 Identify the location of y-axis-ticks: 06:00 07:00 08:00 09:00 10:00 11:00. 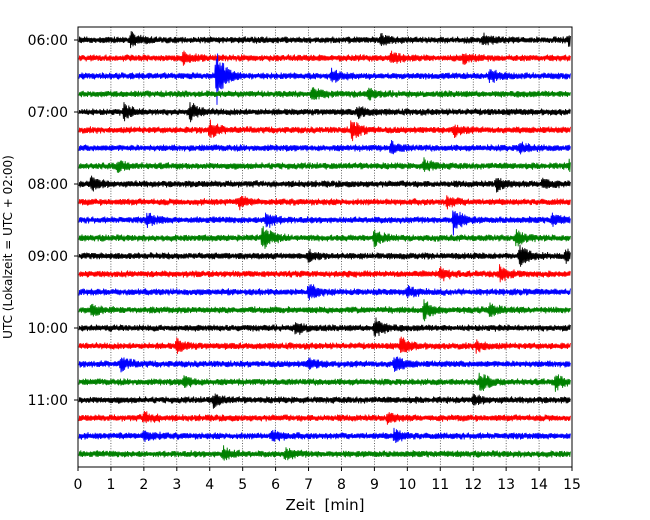
(53, 221).